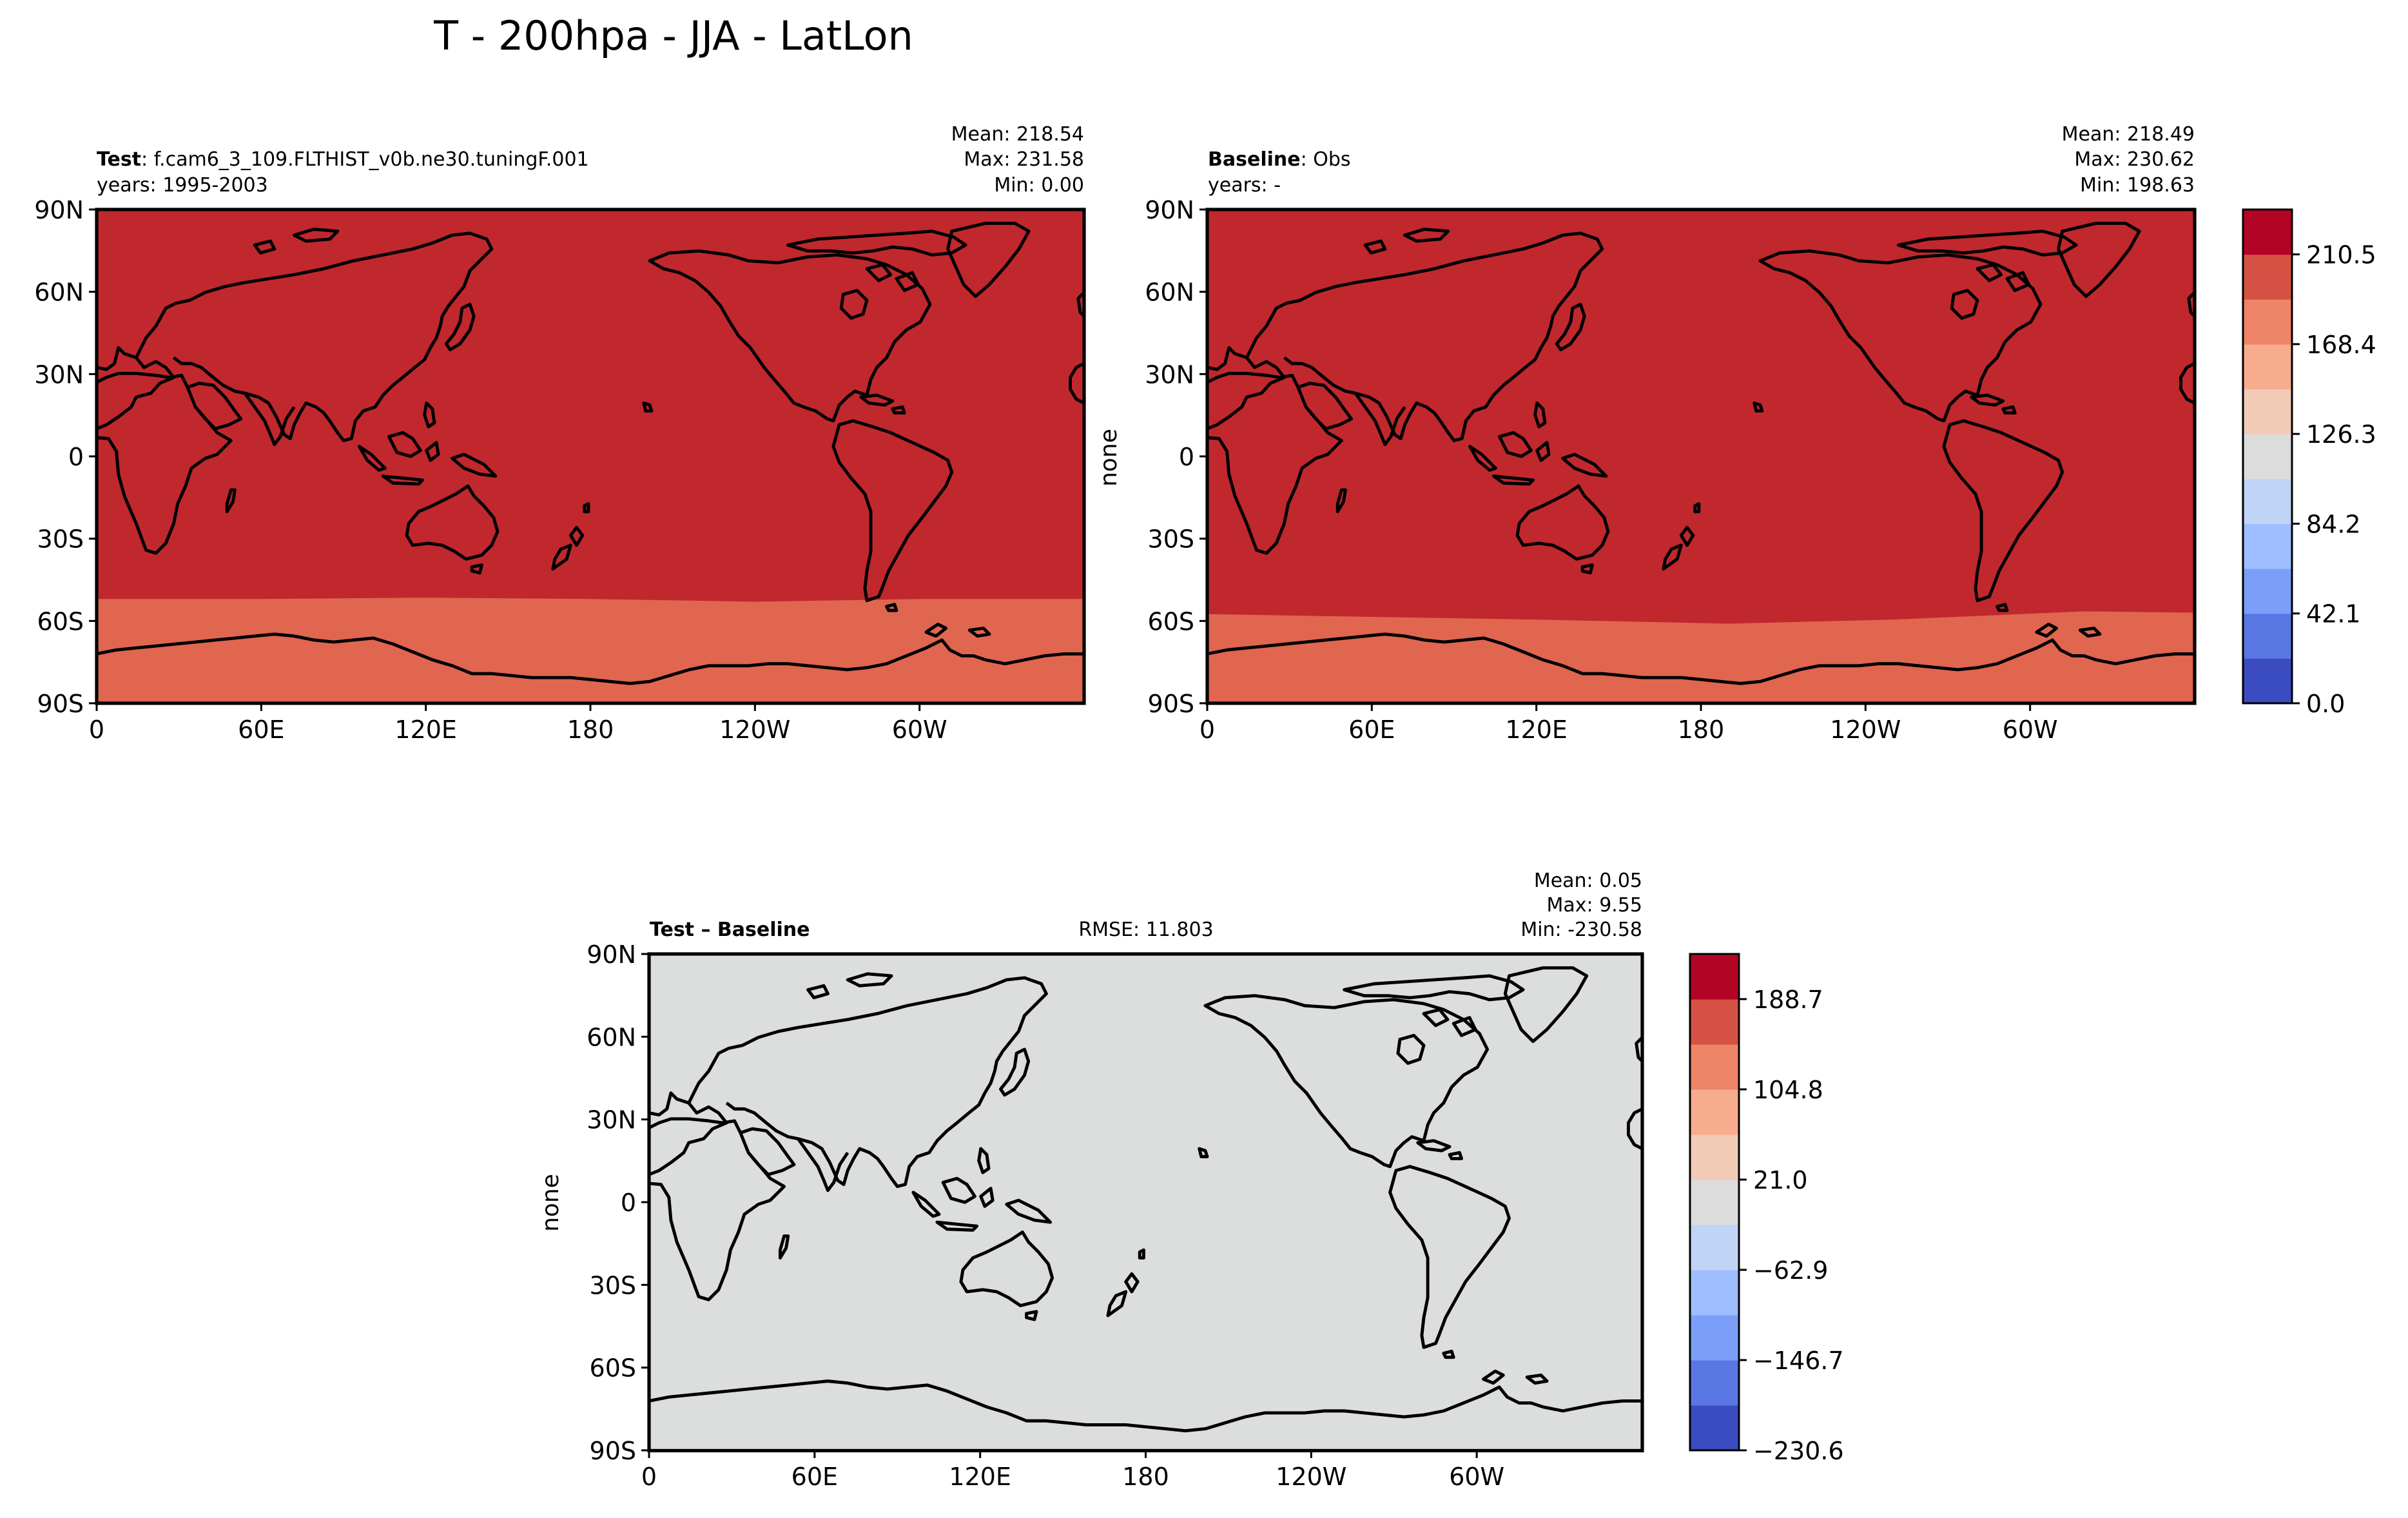  Describe the element at coordinates (2134, 159) in the screenshot. I see `baseline-max: Max: 230.62` at that location.